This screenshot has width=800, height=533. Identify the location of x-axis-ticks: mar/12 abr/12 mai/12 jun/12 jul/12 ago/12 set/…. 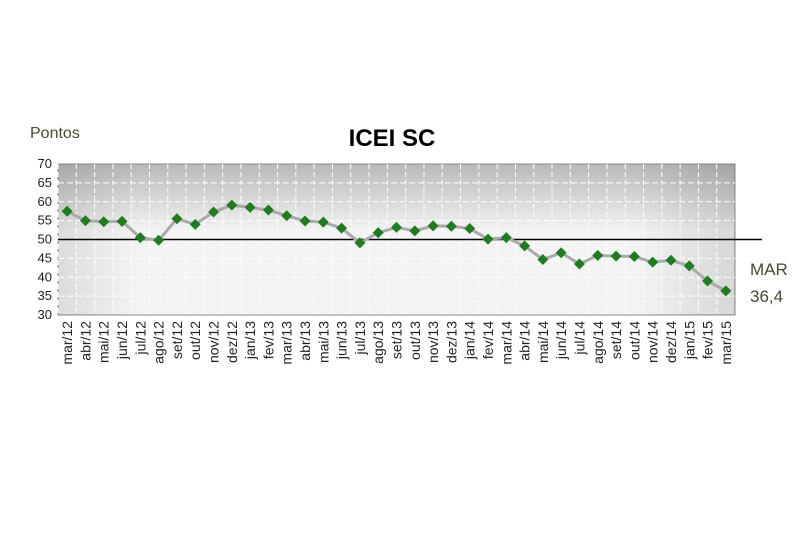
(396, 343).